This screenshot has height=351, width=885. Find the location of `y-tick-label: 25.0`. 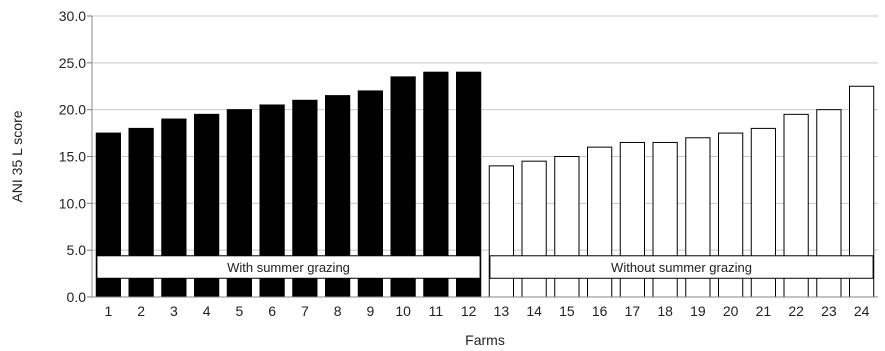

y-tick-label: 25.0 is located at coordinates (72, 63).